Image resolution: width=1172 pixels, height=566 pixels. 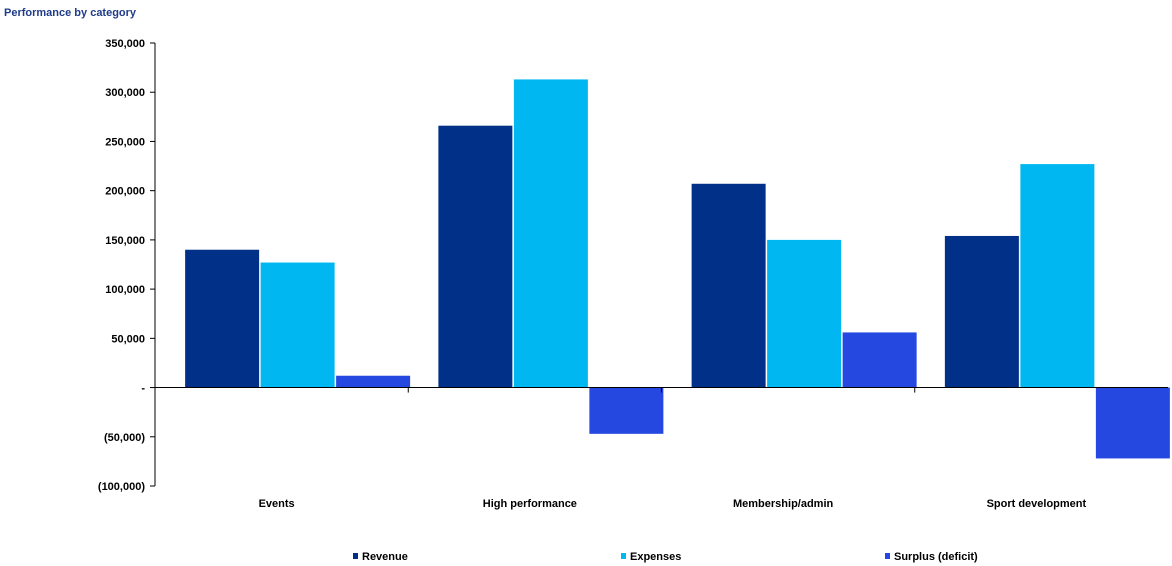 What do you see at coordinates (121, 487) in the screenshot?
I see `y-tick-label: (100,000)` at bounding box center [121, 487].